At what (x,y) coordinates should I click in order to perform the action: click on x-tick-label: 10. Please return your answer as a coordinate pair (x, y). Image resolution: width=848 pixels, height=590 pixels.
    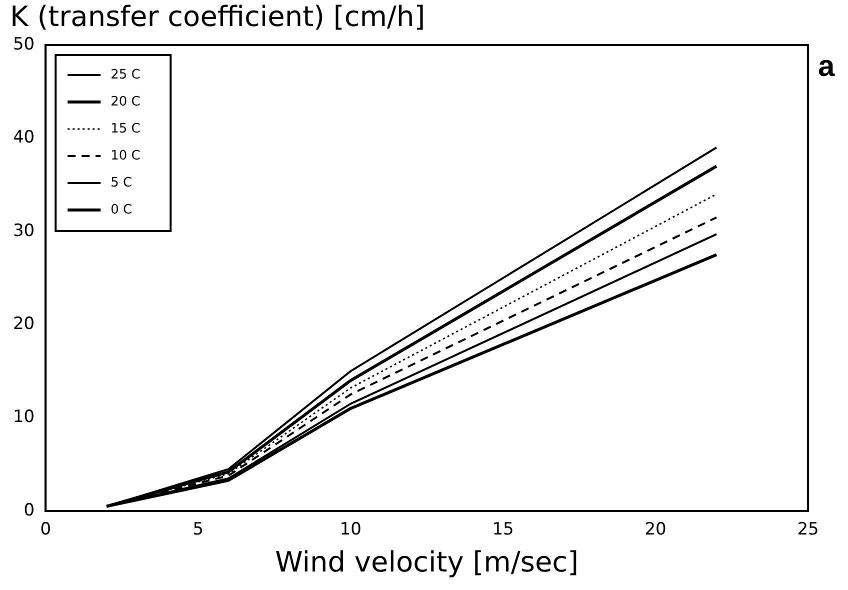
    Looking at the image, I should click on (351, 530).